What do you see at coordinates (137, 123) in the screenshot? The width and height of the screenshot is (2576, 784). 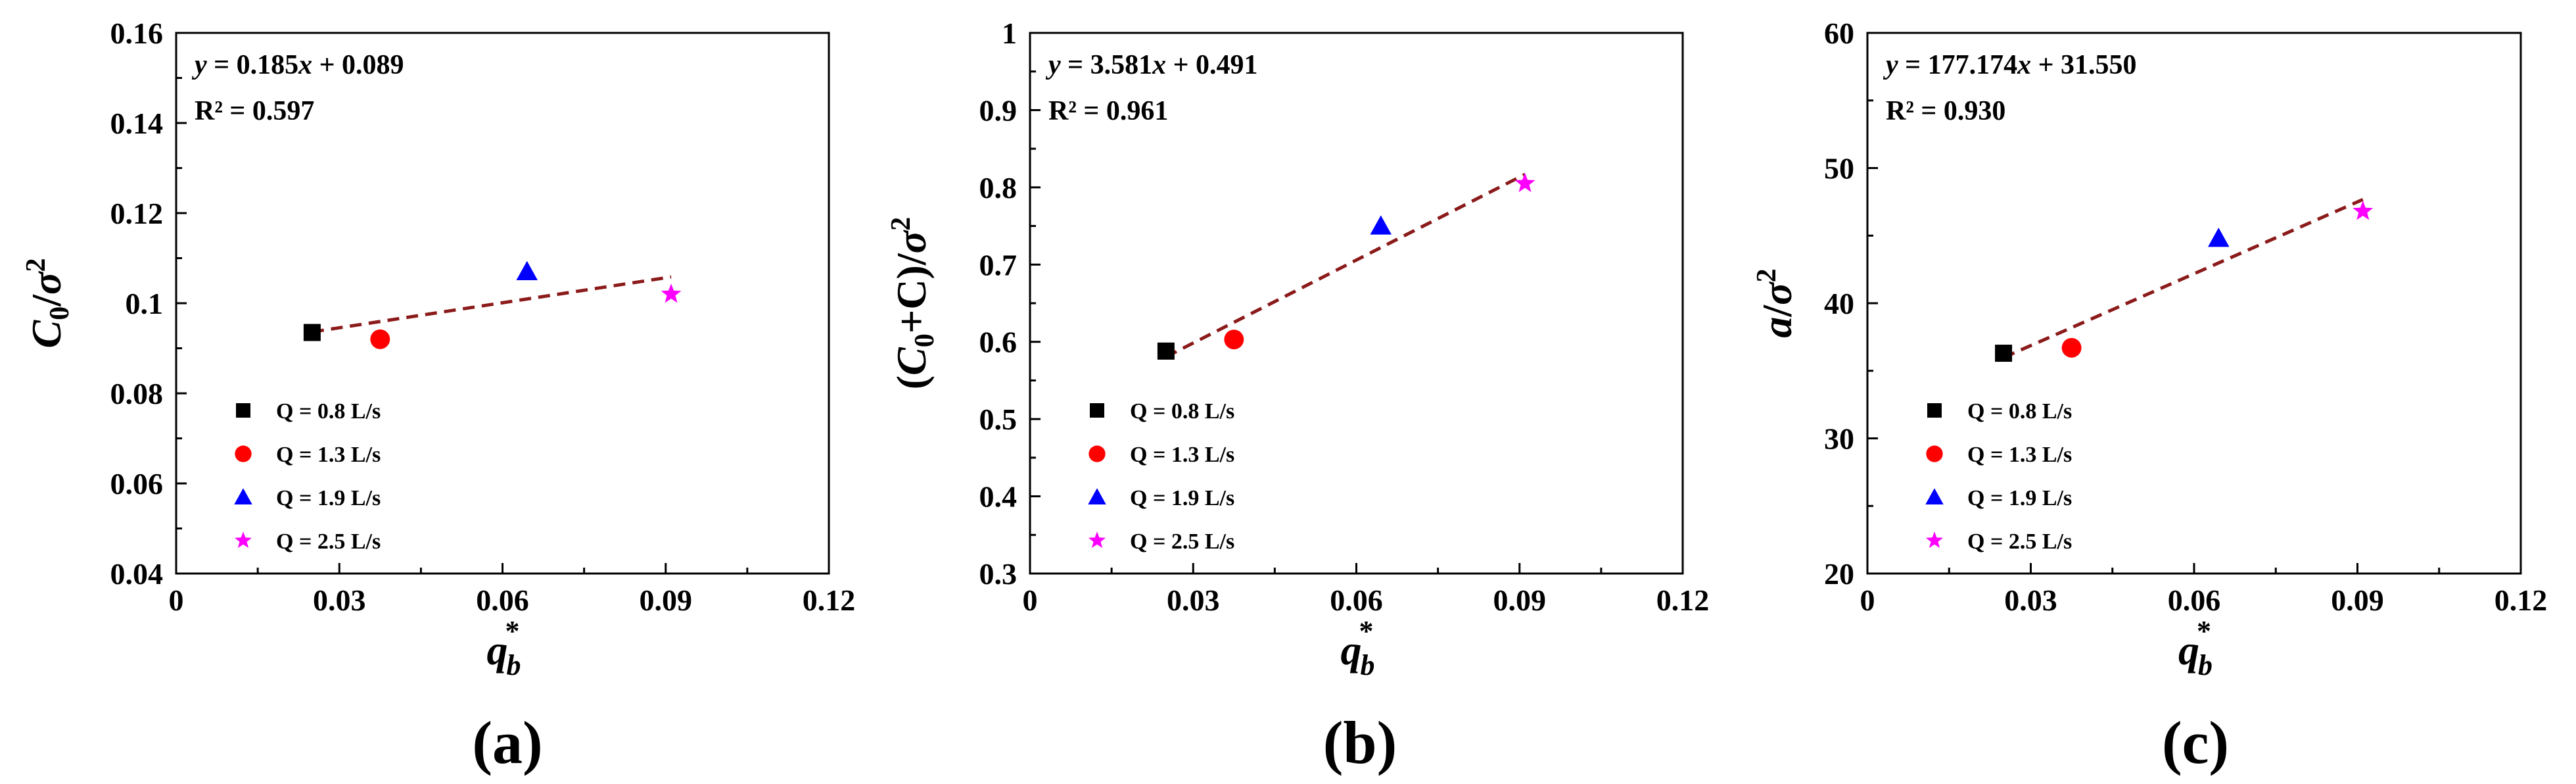 I see `y-tick-label: 0.14` at bounding box center [137, 123].